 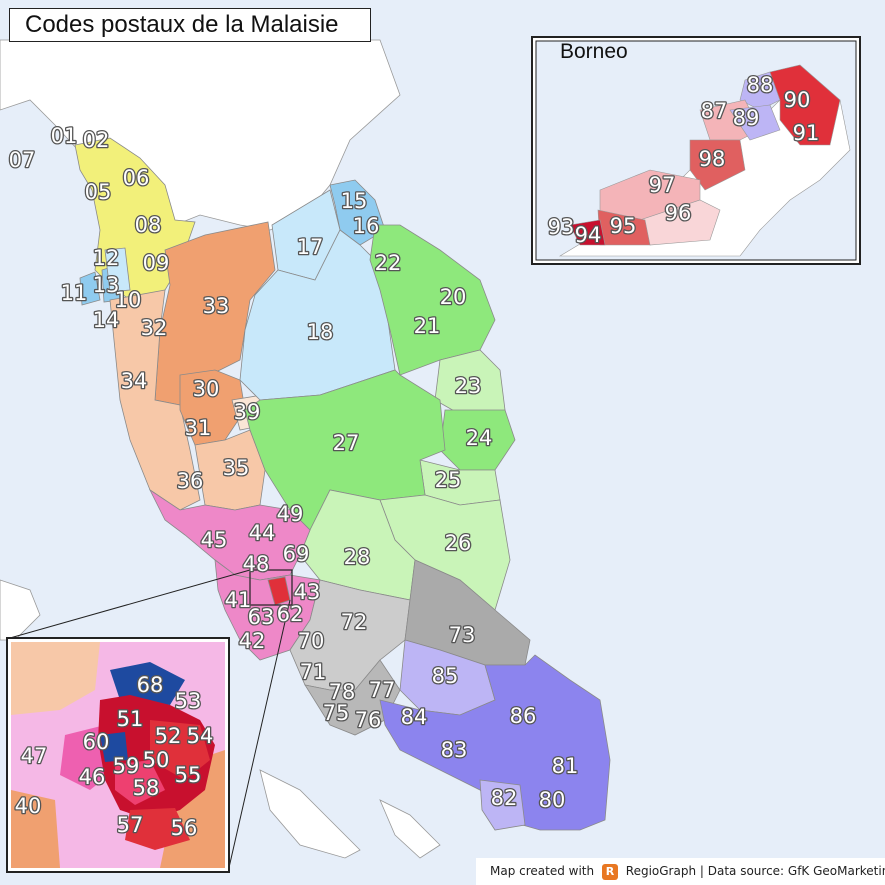 I want to click on region-johor, so click(x=495, y=742).